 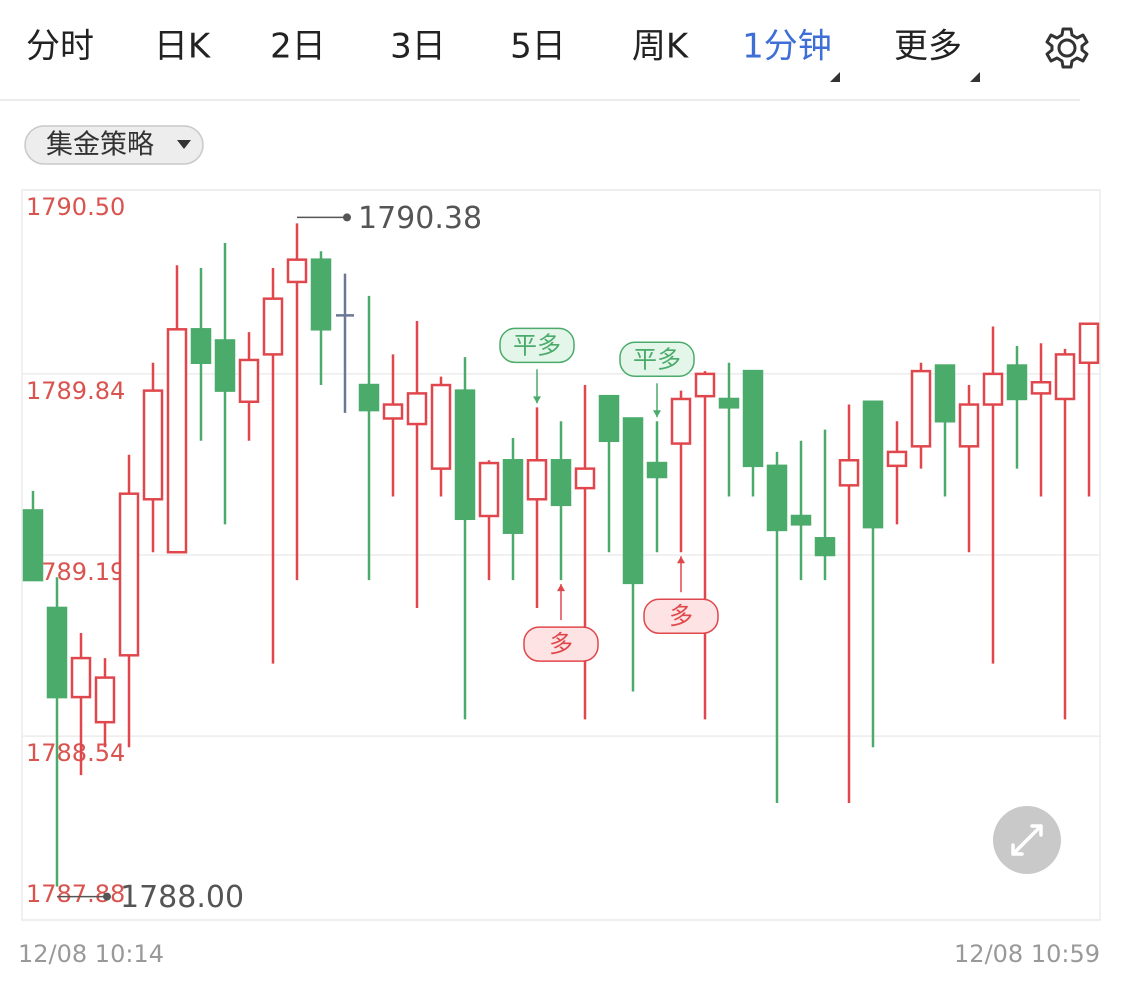 I want to click on tab-bar: 分时 日K 2日 3日 5日 周K 1分钟 更多, so click(x=503, y=54).